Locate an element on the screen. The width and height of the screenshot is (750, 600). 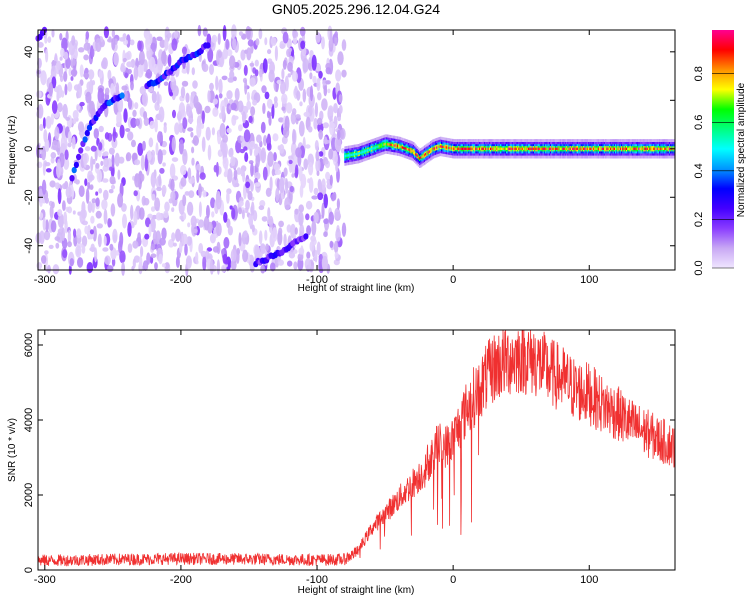
snr-x-label: Height of straight line (km) is located at coordinates (356, 590).